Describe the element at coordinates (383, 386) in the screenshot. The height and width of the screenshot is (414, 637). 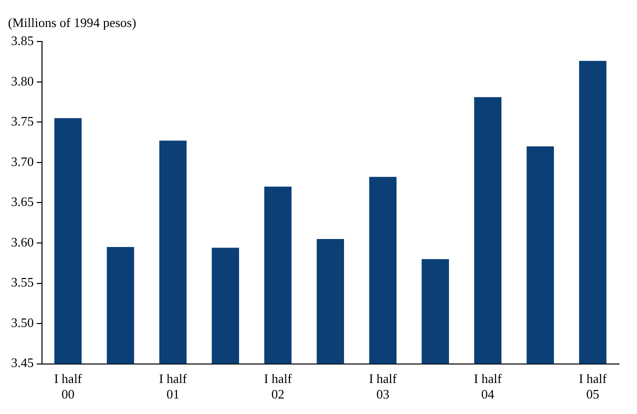
I see `x-tick-label: I half 03` at that location.